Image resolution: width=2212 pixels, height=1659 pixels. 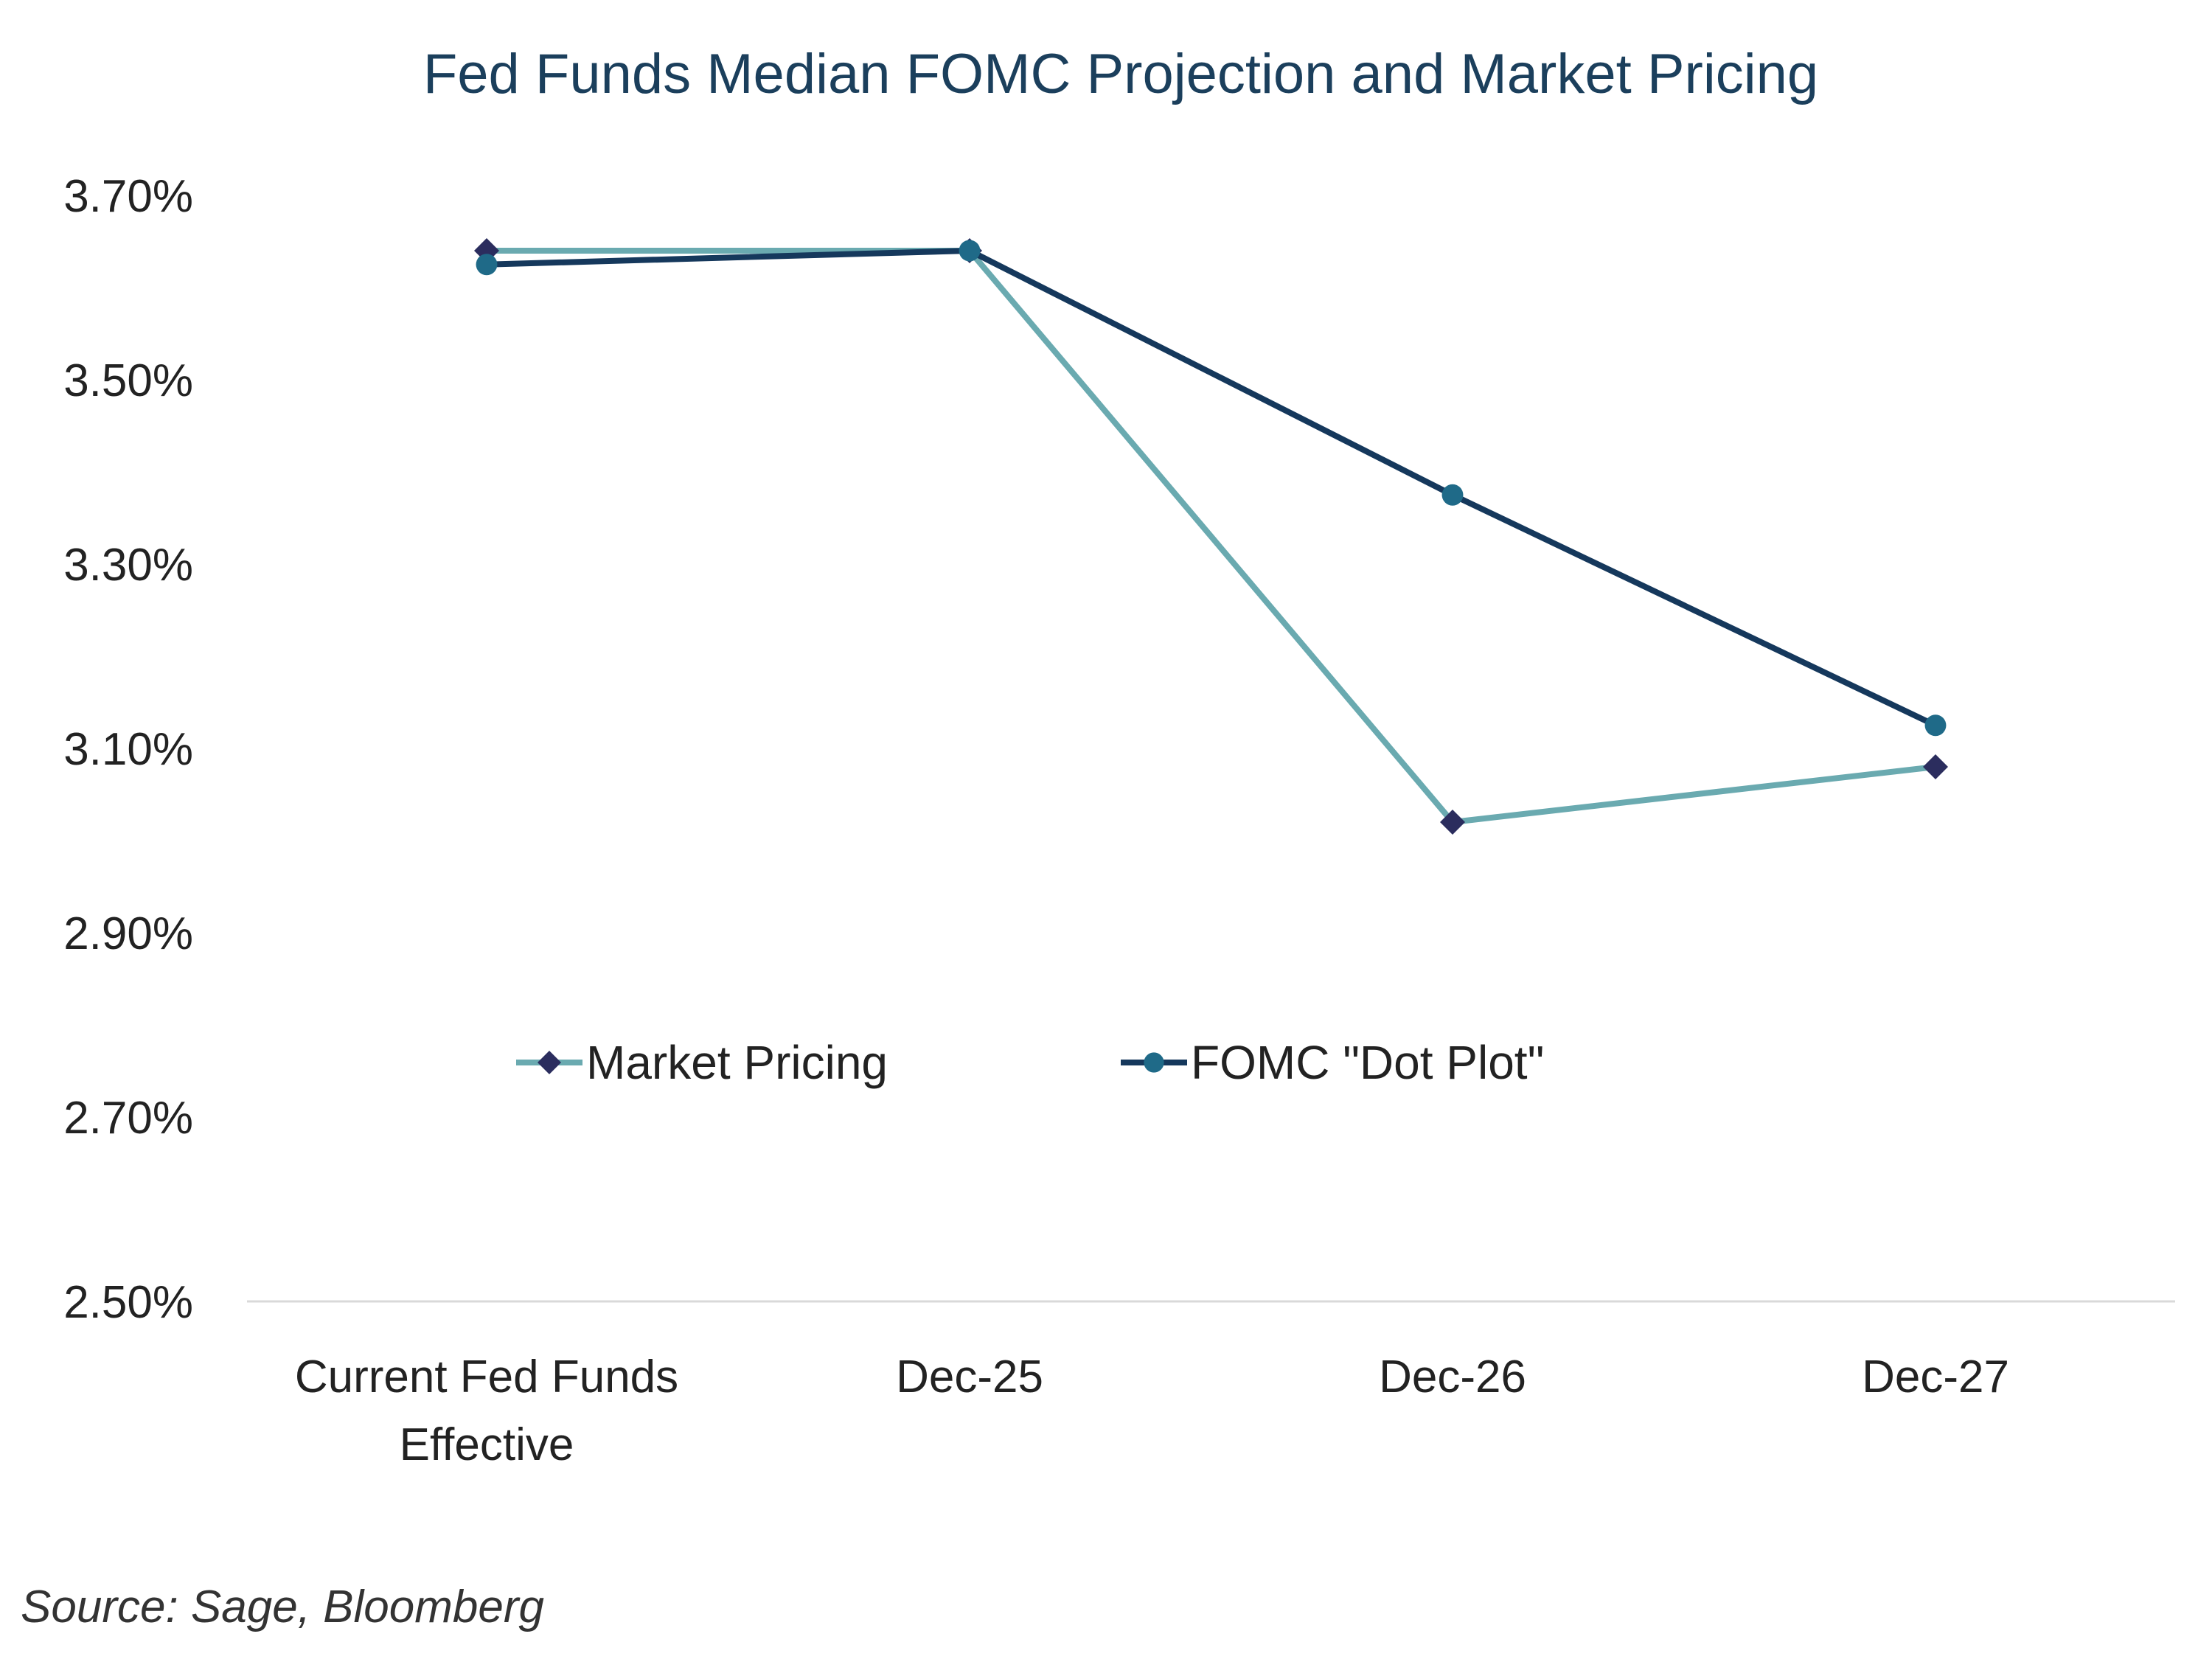 What do you see at coordinates (128, 565) in the screenshot?
I see `y-tick-label: 3.30%` at bounding box center [128, 565].